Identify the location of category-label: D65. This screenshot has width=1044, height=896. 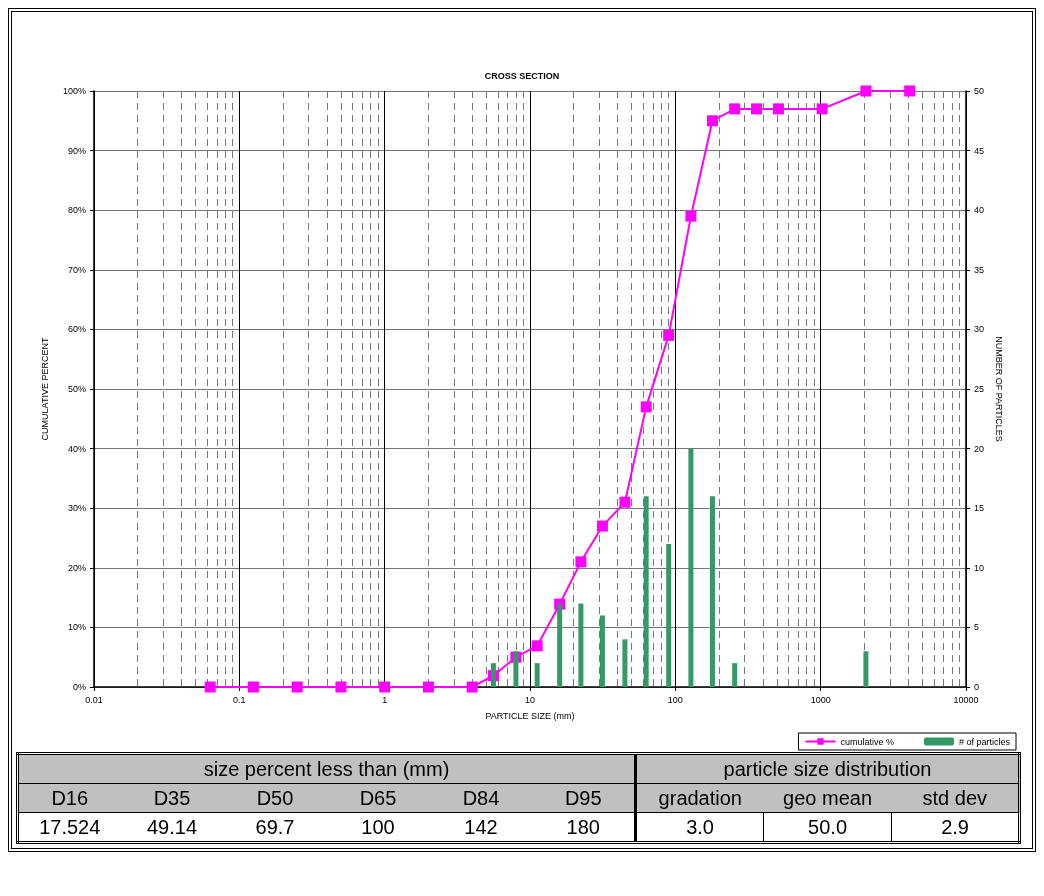
(378, 798).